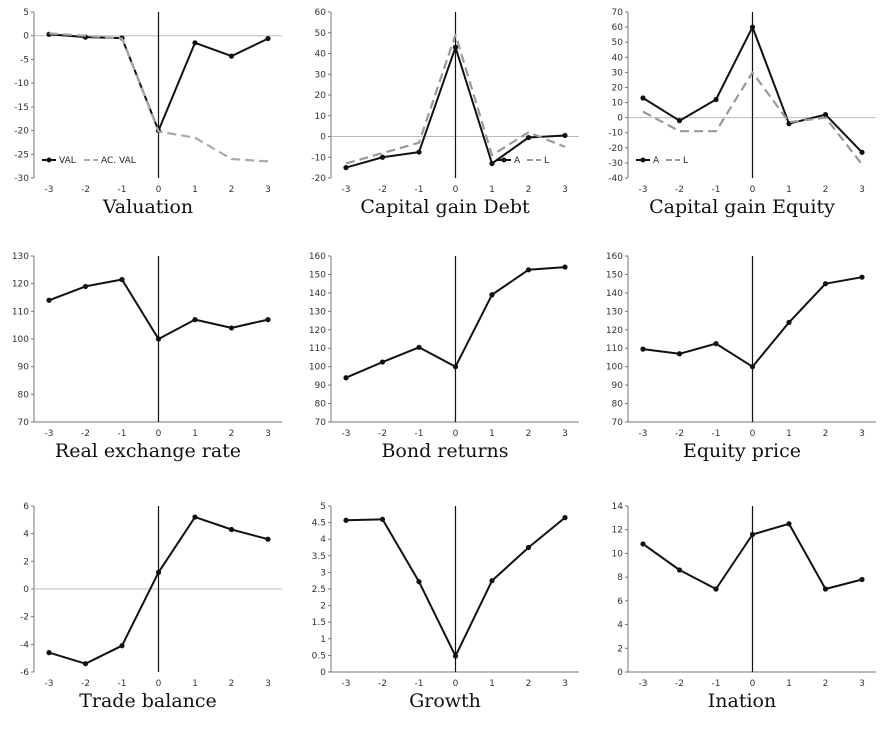 The width and height of the screenshot is (890, 732). What do you see at coordinates (618, 58) in the screenshot?
I see `y-tick-label: 40` at bounding box center [618, 58].